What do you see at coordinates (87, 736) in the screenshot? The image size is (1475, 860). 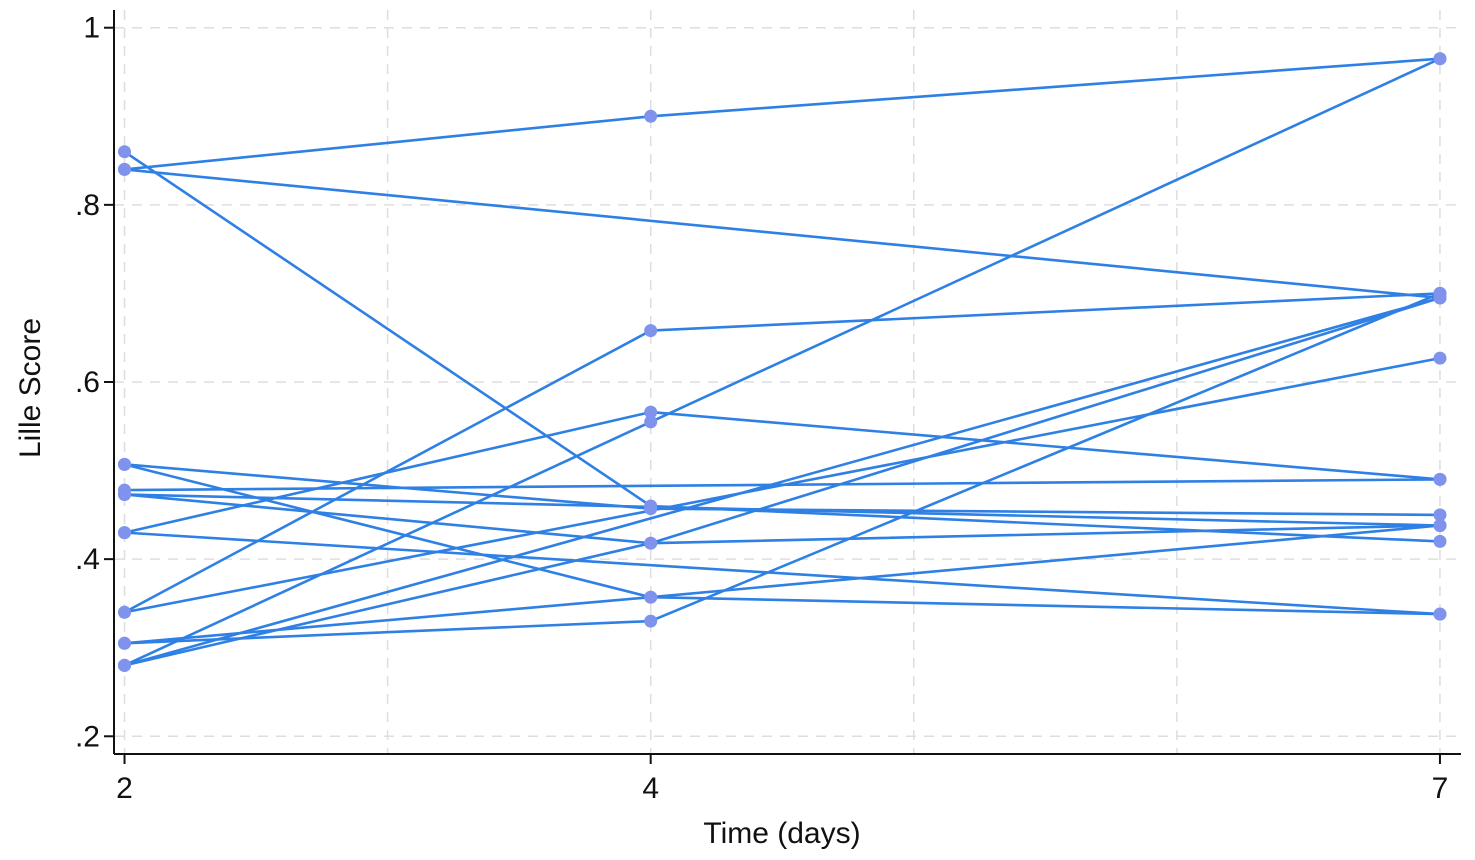 I see `y-tick-label-0: .2` at bounding box center [87, 736].